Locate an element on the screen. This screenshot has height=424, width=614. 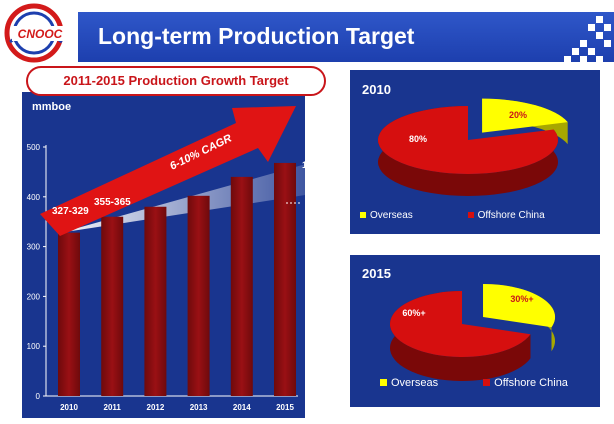
header-bar: Long-term Production Target is located at coordinates (346, 37).